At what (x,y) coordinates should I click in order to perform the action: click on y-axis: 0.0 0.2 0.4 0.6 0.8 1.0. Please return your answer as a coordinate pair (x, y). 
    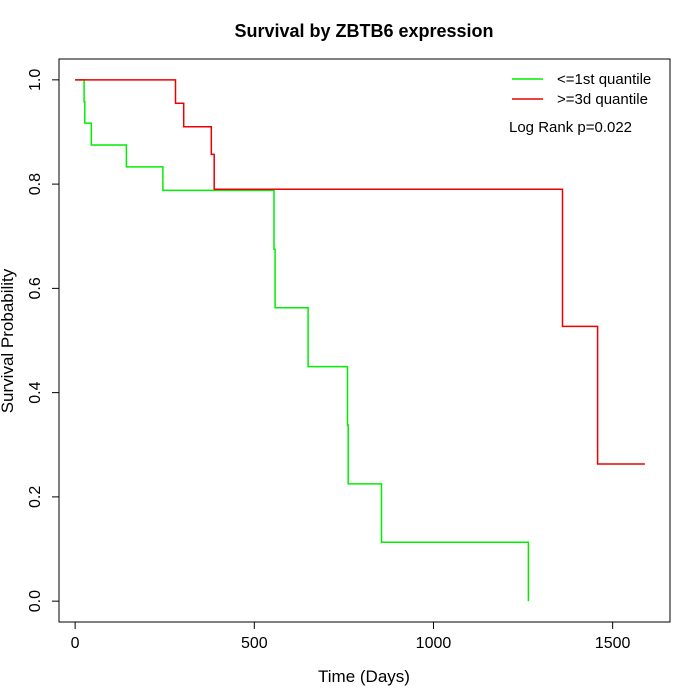
    Looking at the image, I should click on (43, 340).